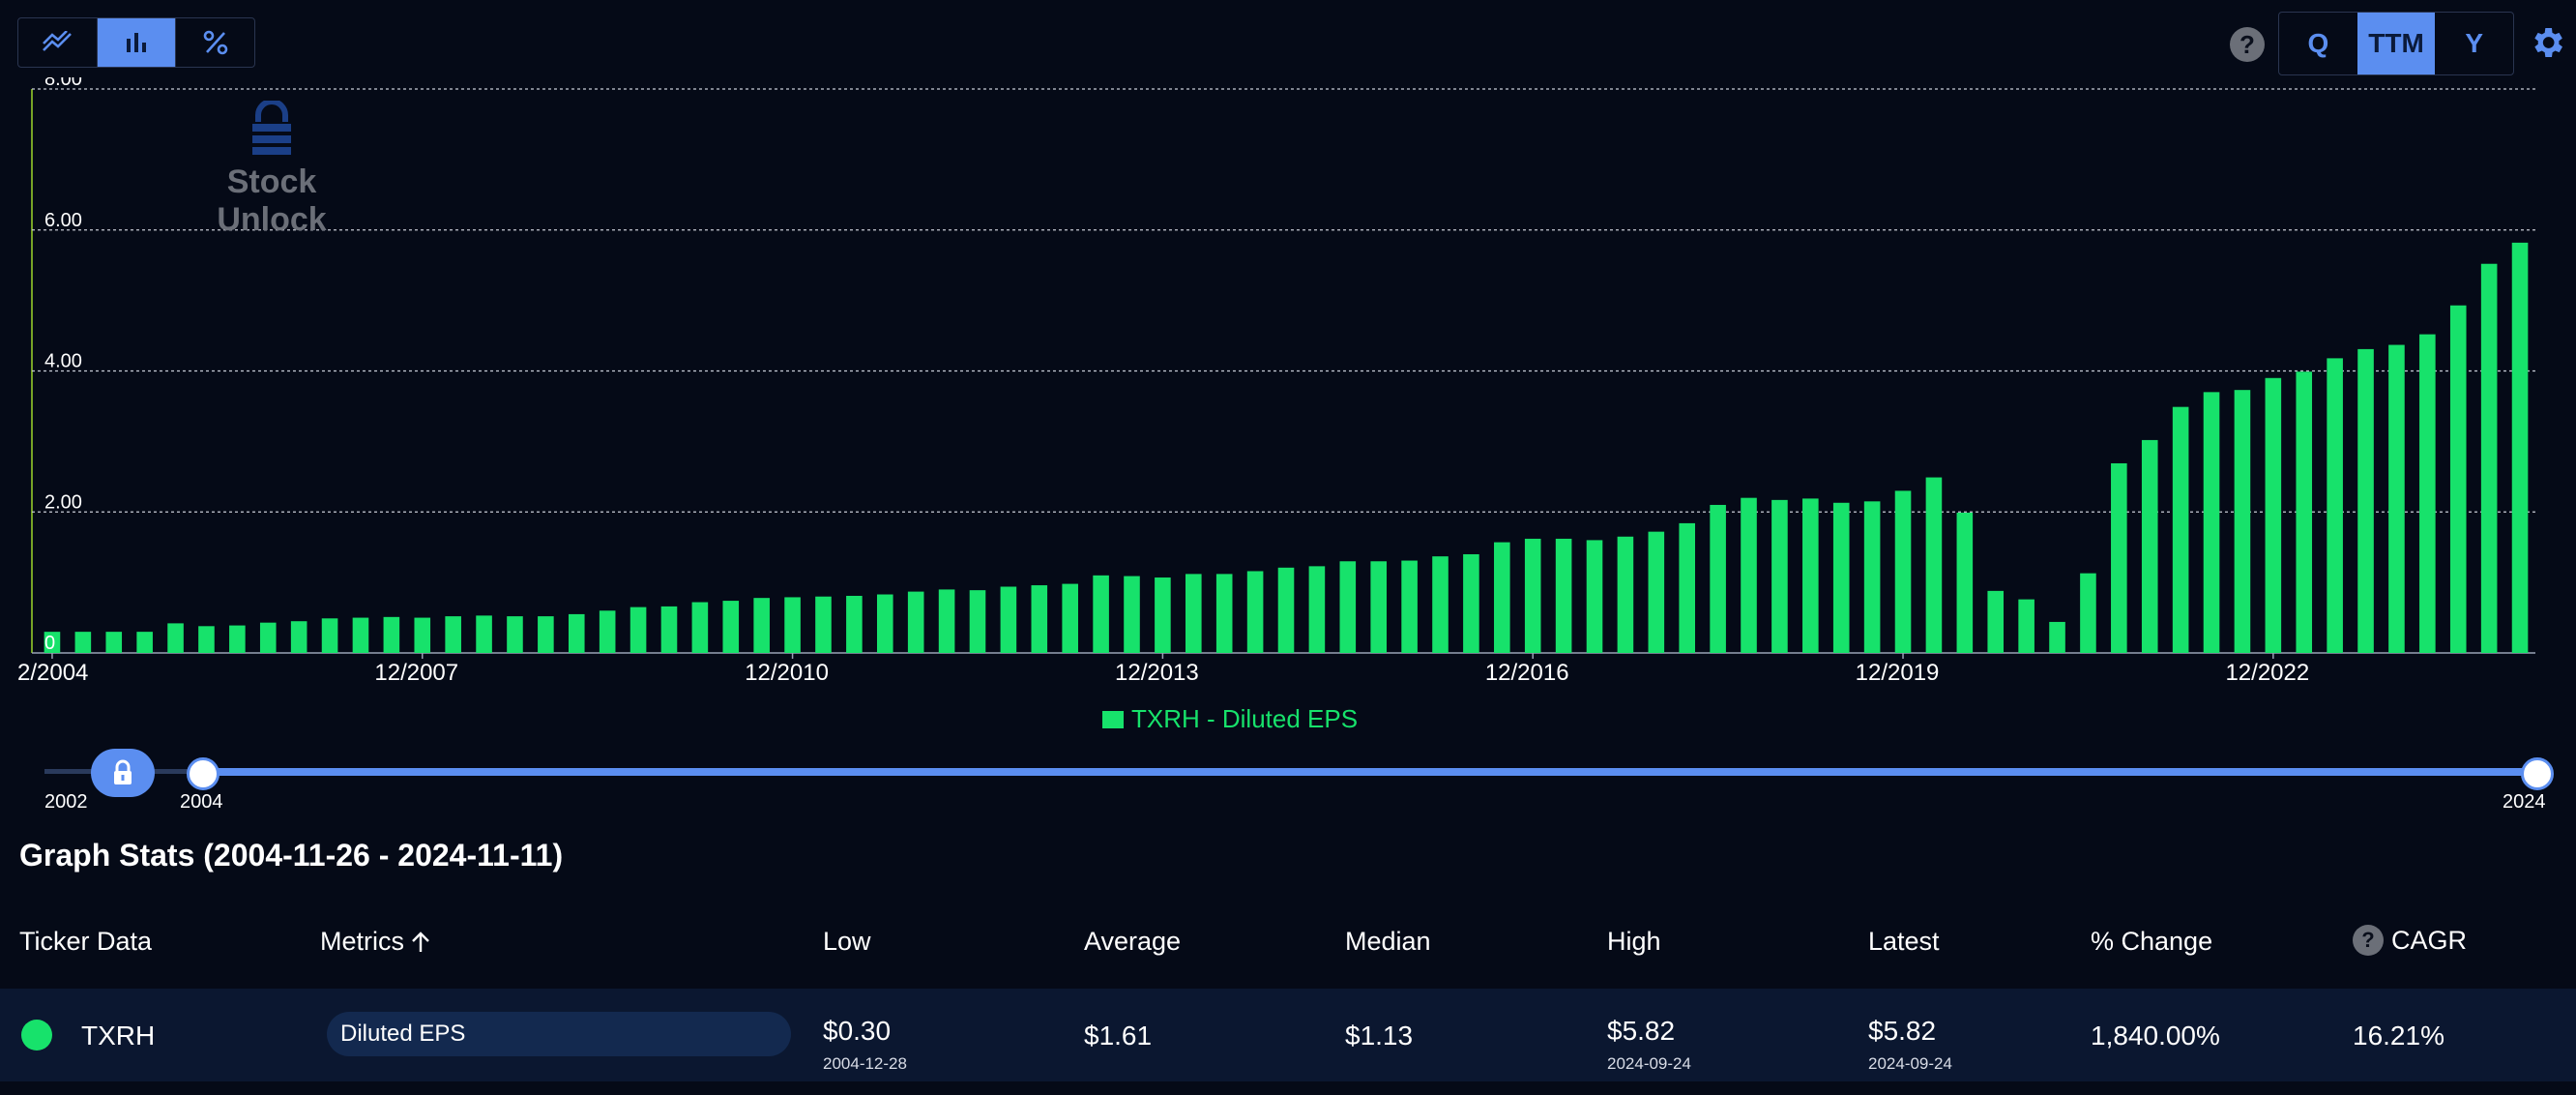  I want to click on line-chart-icon, so click(58, 41).